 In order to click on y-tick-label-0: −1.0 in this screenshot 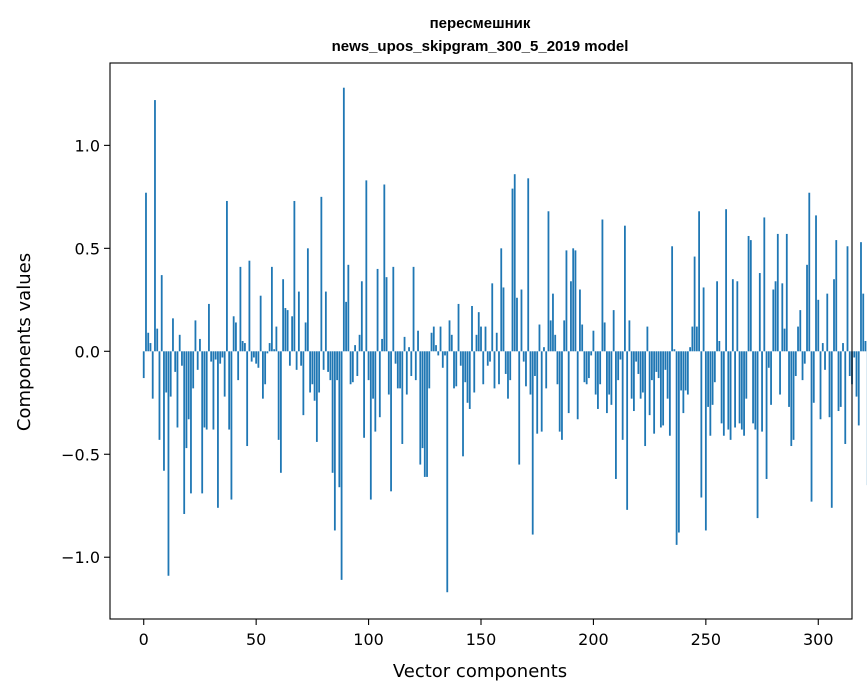, I will do `click(80, 557)`.